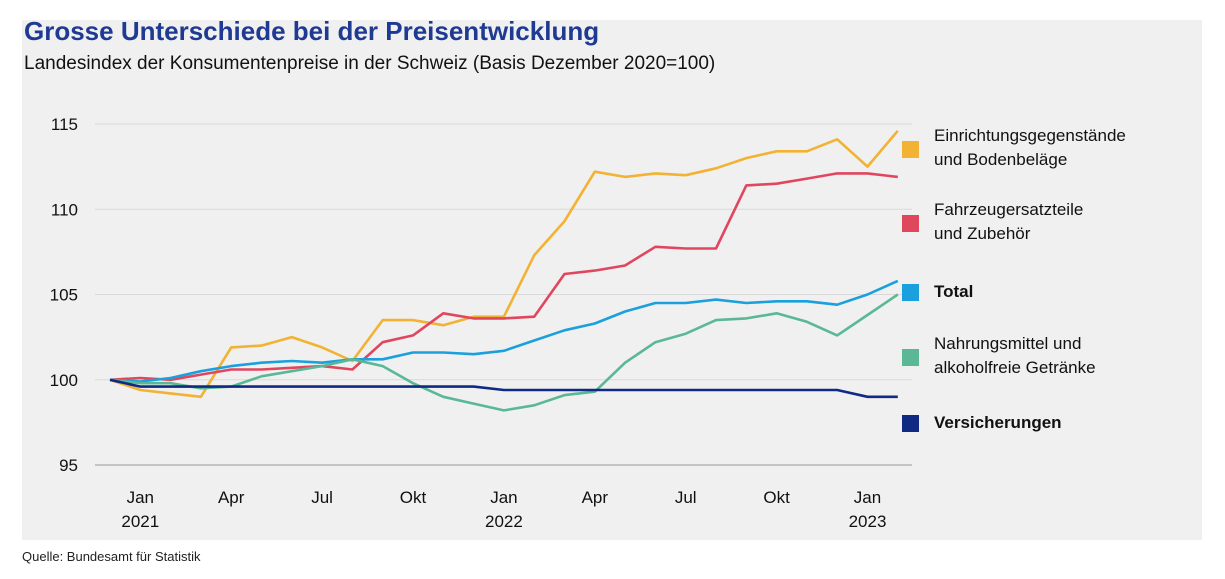 The height and width of the screenshot is (579, 1225). I want to click on legend-label: Einrichtungsgegenstände und Bodenbeläge, so click(1054, 148).